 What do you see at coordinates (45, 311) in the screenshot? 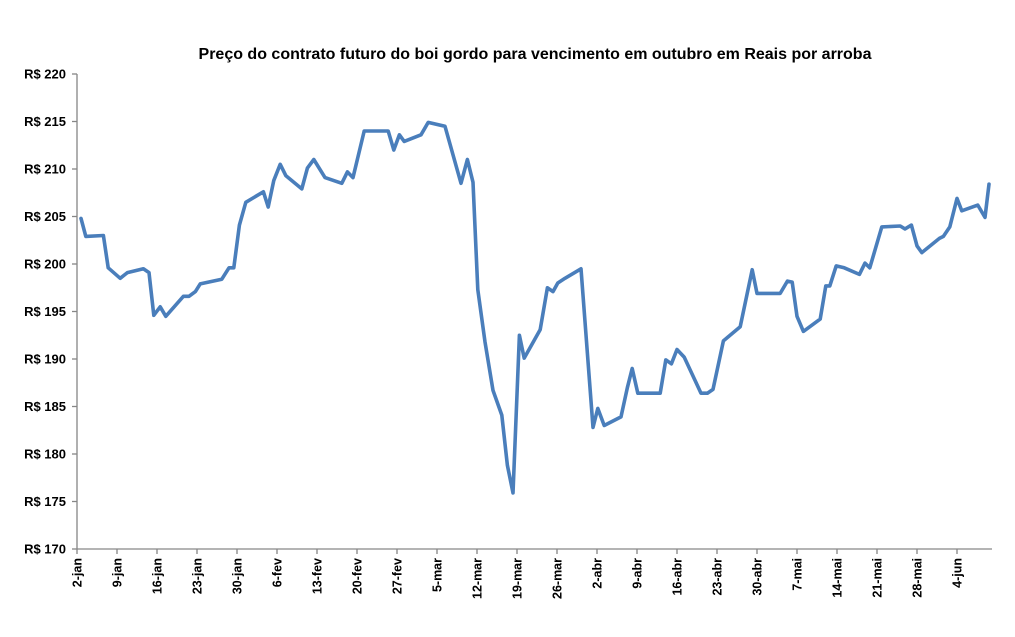
I see `y-tick-label: R$ 195` at bounding box center [45, 311].